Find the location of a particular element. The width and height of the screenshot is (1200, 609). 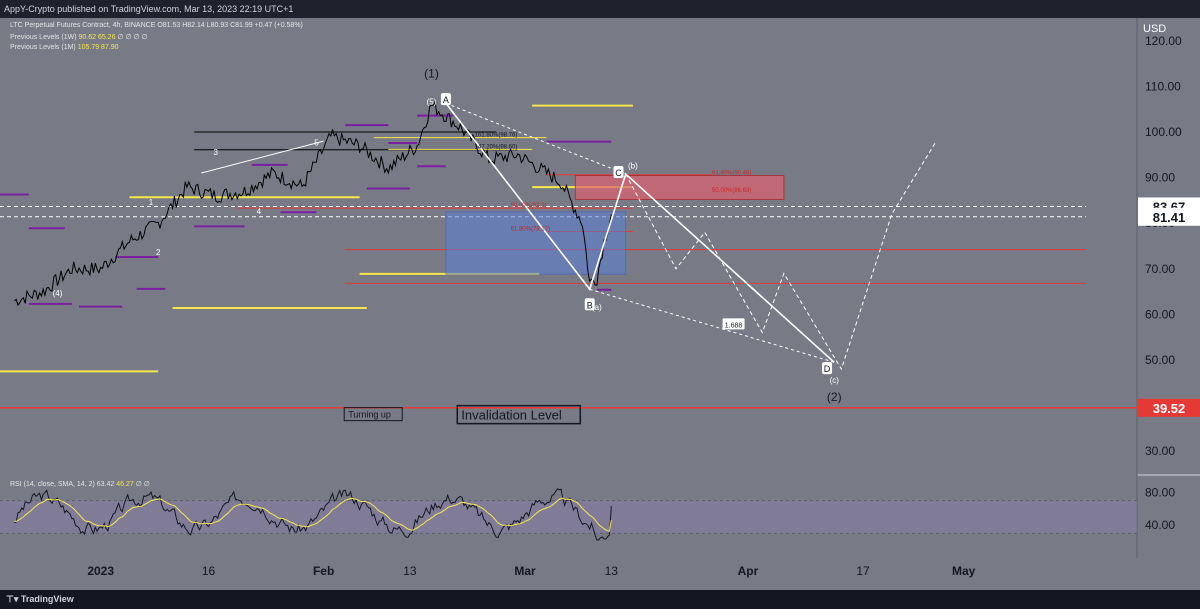

wave-label: (c) is located at coordinates (835, 380).